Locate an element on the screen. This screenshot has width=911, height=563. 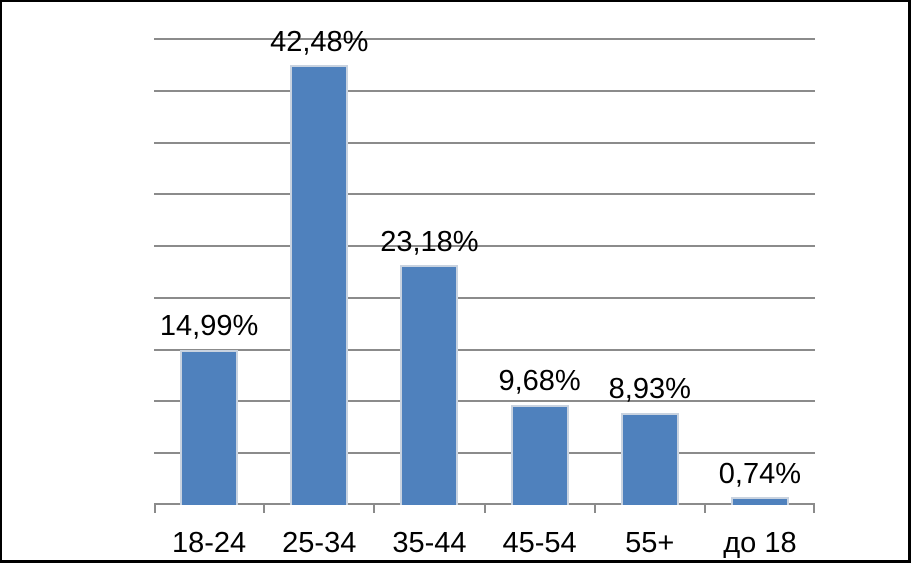
bar-value-label: 9,68% is located at coordinates (539, 381).